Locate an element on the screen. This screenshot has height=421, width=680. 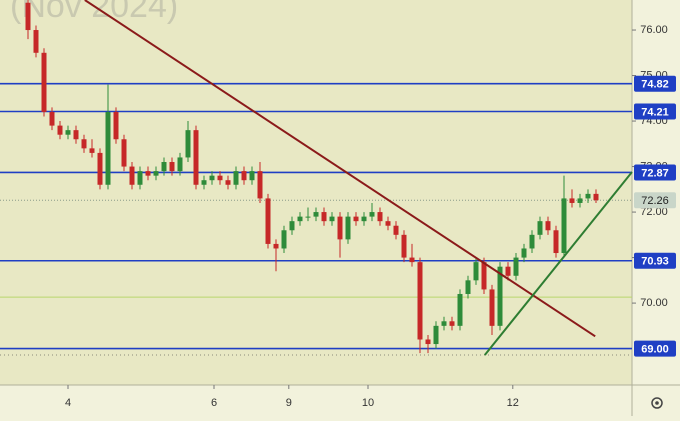
price-badge-label: 74.21 is located at coordinates (655, 112).